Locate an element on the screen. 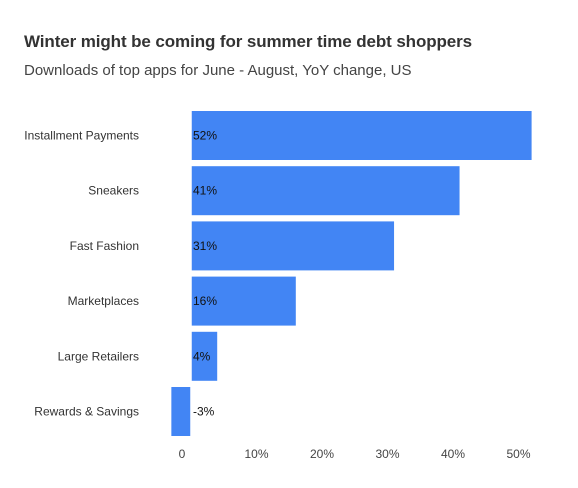  x-tick-label-4: 40% is located at coordinates (453, 454).